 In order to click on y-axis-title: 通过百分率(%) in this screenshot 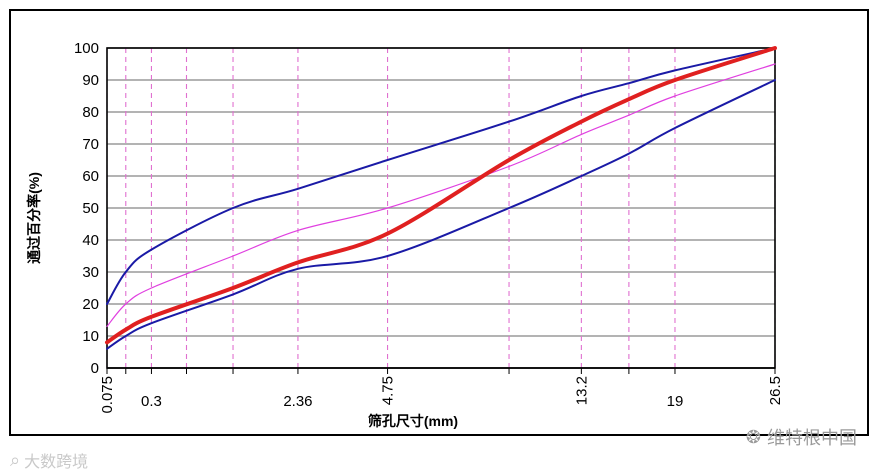, I will do `click(34, 218)`.